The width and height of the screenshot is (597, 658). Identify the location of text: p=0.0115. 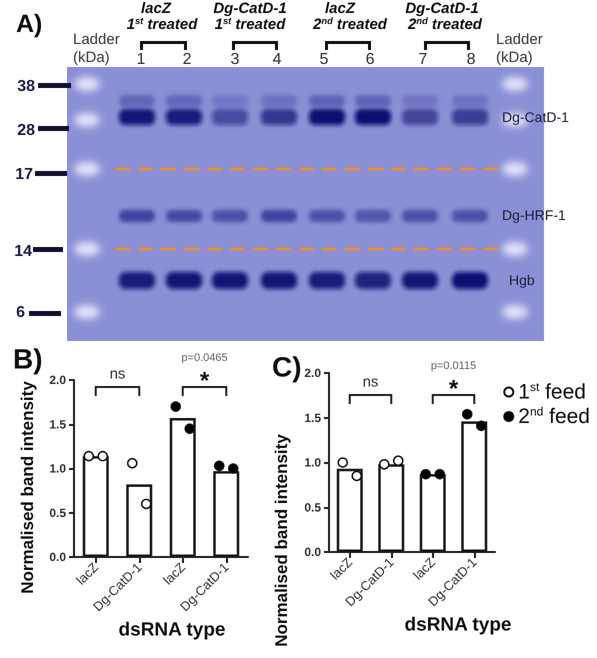
(453, 366).